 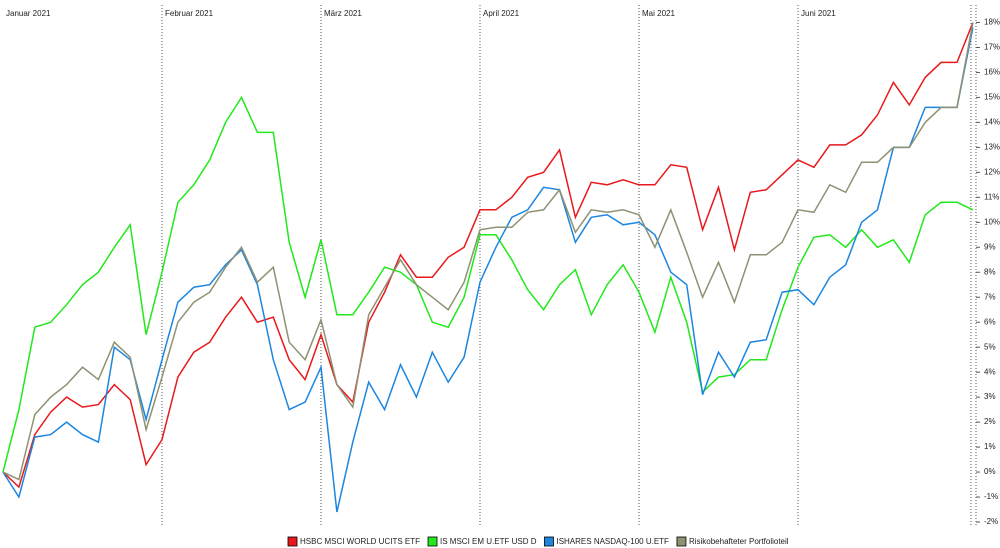 I want to click on x-tick-label: Februar 2021, so click(x=189, y=13).